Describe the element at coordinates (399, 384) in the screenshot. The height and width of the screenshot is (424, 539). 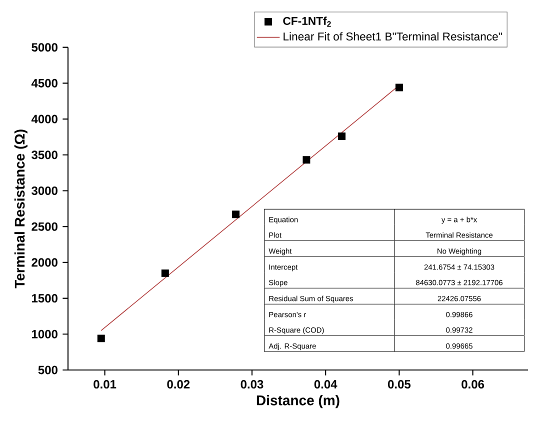
I see `x-tick-label: 0.05` at that location.